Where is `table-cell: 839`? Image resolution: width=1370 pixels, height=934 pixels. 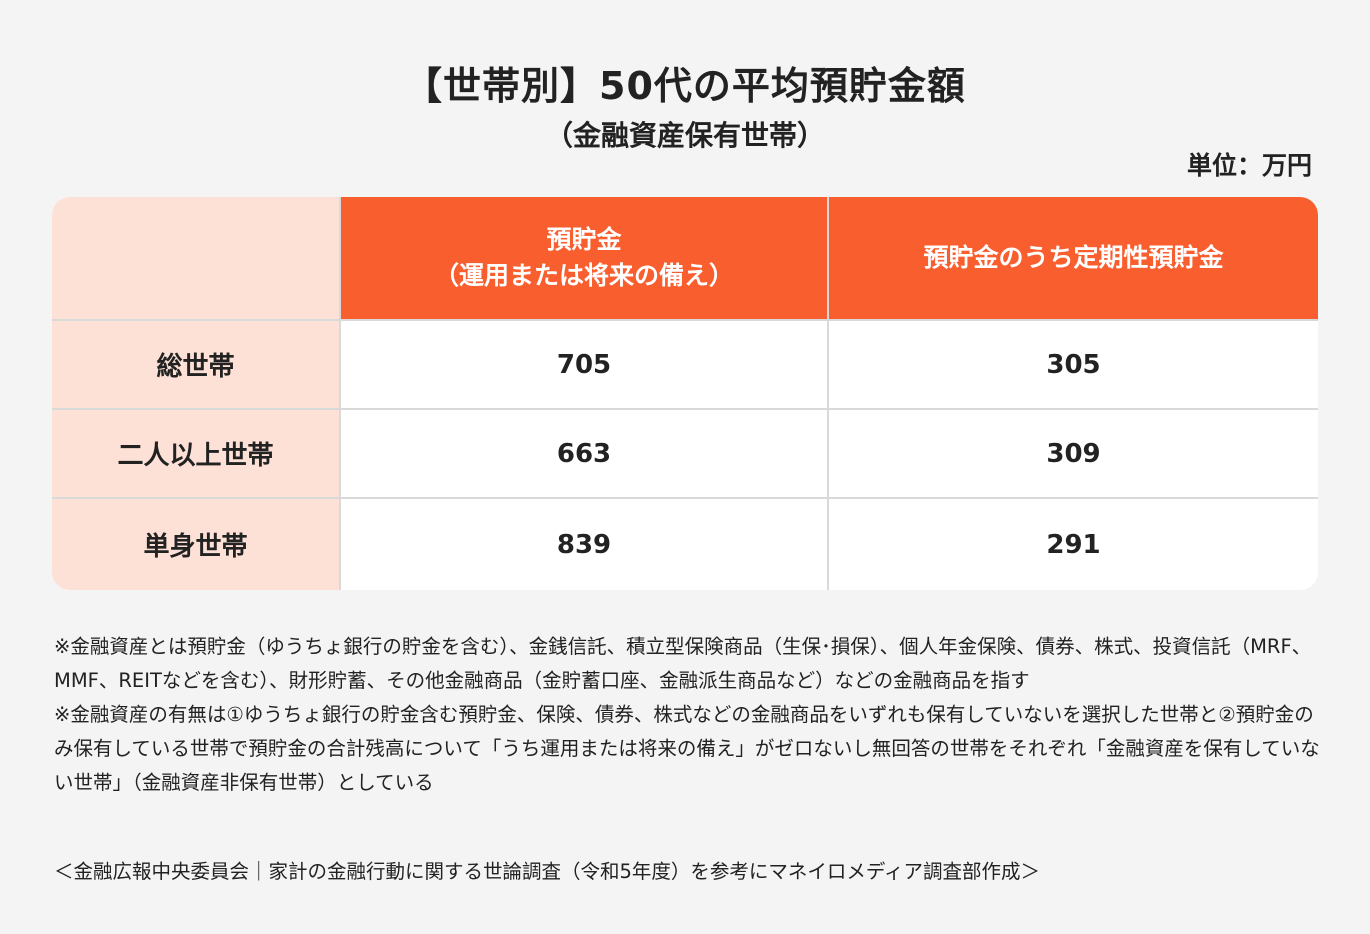 table-cell: 839 is located at coordinates (585, 544).